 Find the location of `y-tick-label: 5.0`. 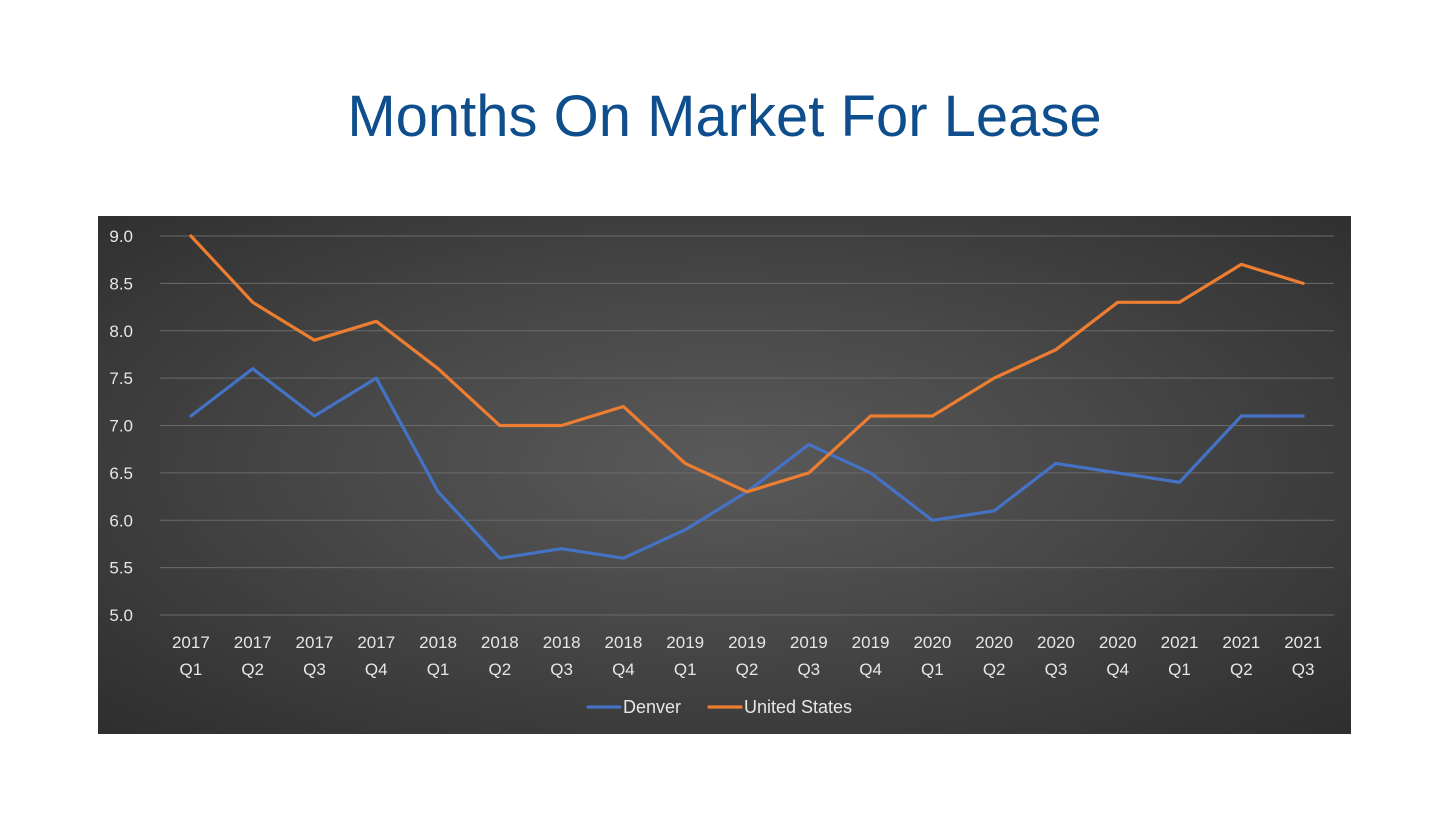

y-tick-label: 5.0 is located at coordinates (121, 615).